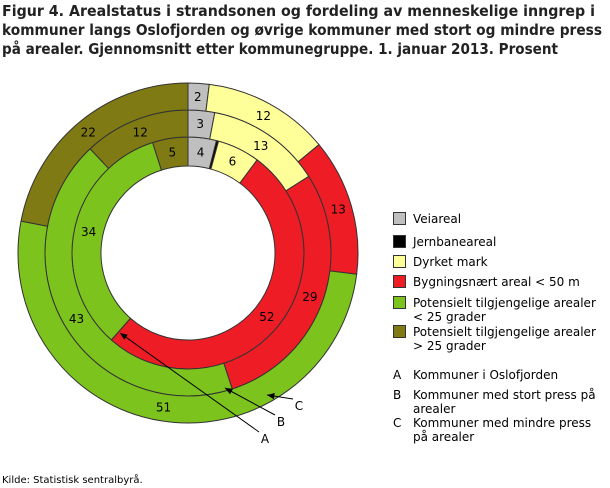  I want to click on ring-legend-item: A Kommuner i Oslofjorden, so click(498, 375).